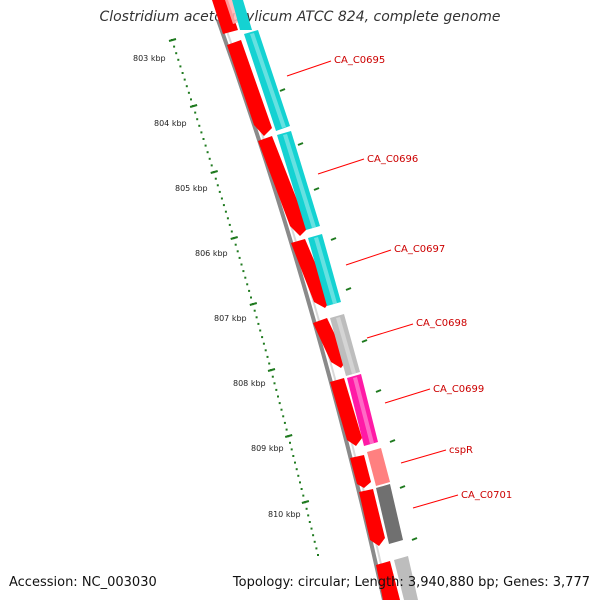 This screenshot has height=600, width=600. Describe the element at coordinates (267, 448) in the screenshot. I see `ruler-label-809: 809 kbp` at that location.